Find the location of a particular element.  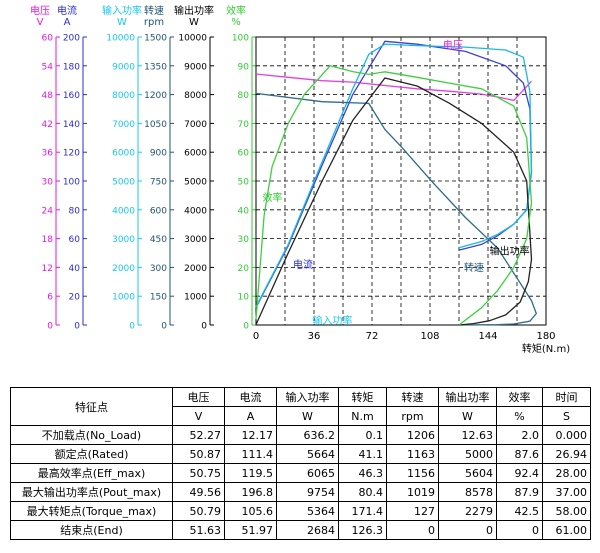

unit-cell: % is located at coordinates (519, 416).